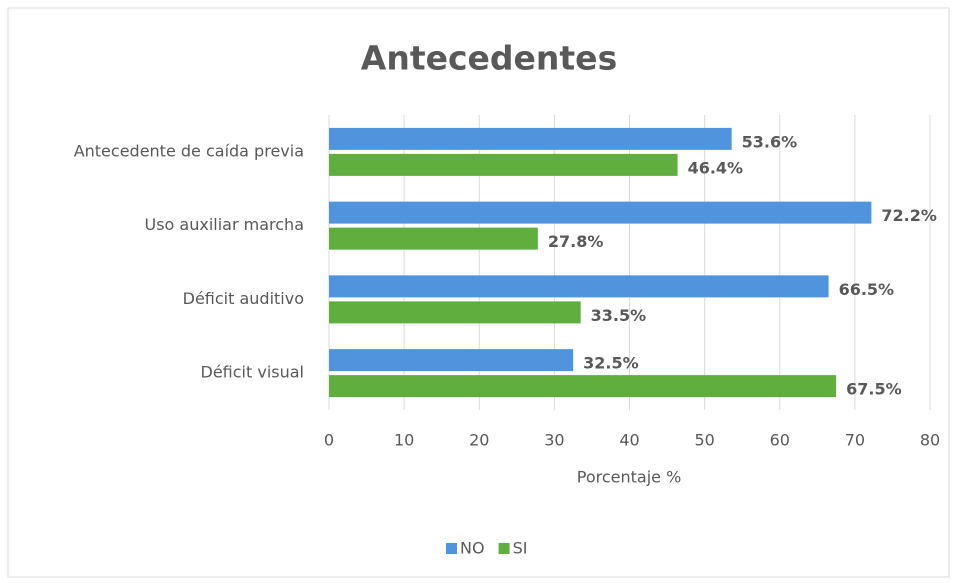  Describe the element at coordinates (404, 440) in the screenshot. I see `x-tick-label: 10` at that location.